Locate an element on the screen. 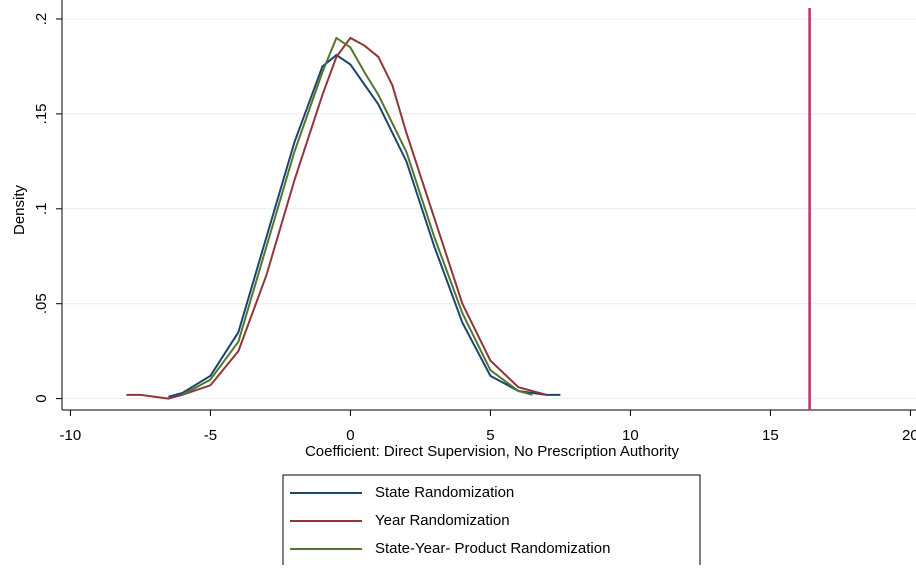 The width and height of the screenshot is (916, 570). y-tick-label: .15 is located at coordinates (41, 113).